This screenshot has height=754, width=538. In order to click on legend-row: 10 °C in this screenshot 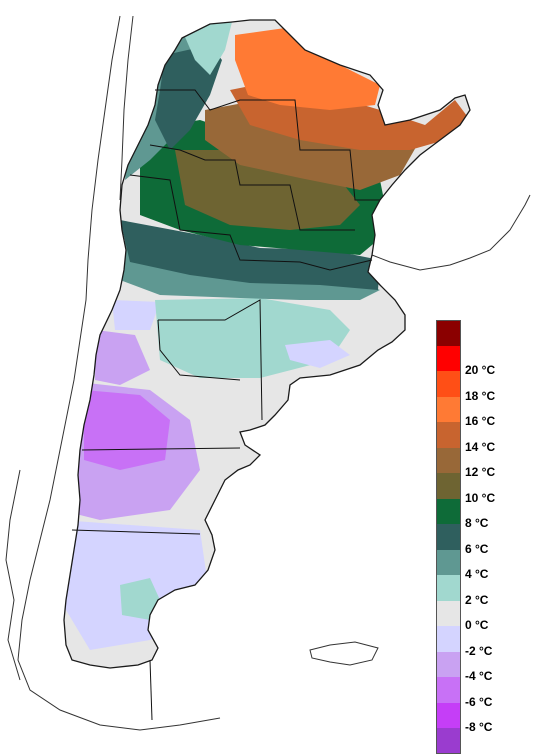, I will do `click(484, 489)`.